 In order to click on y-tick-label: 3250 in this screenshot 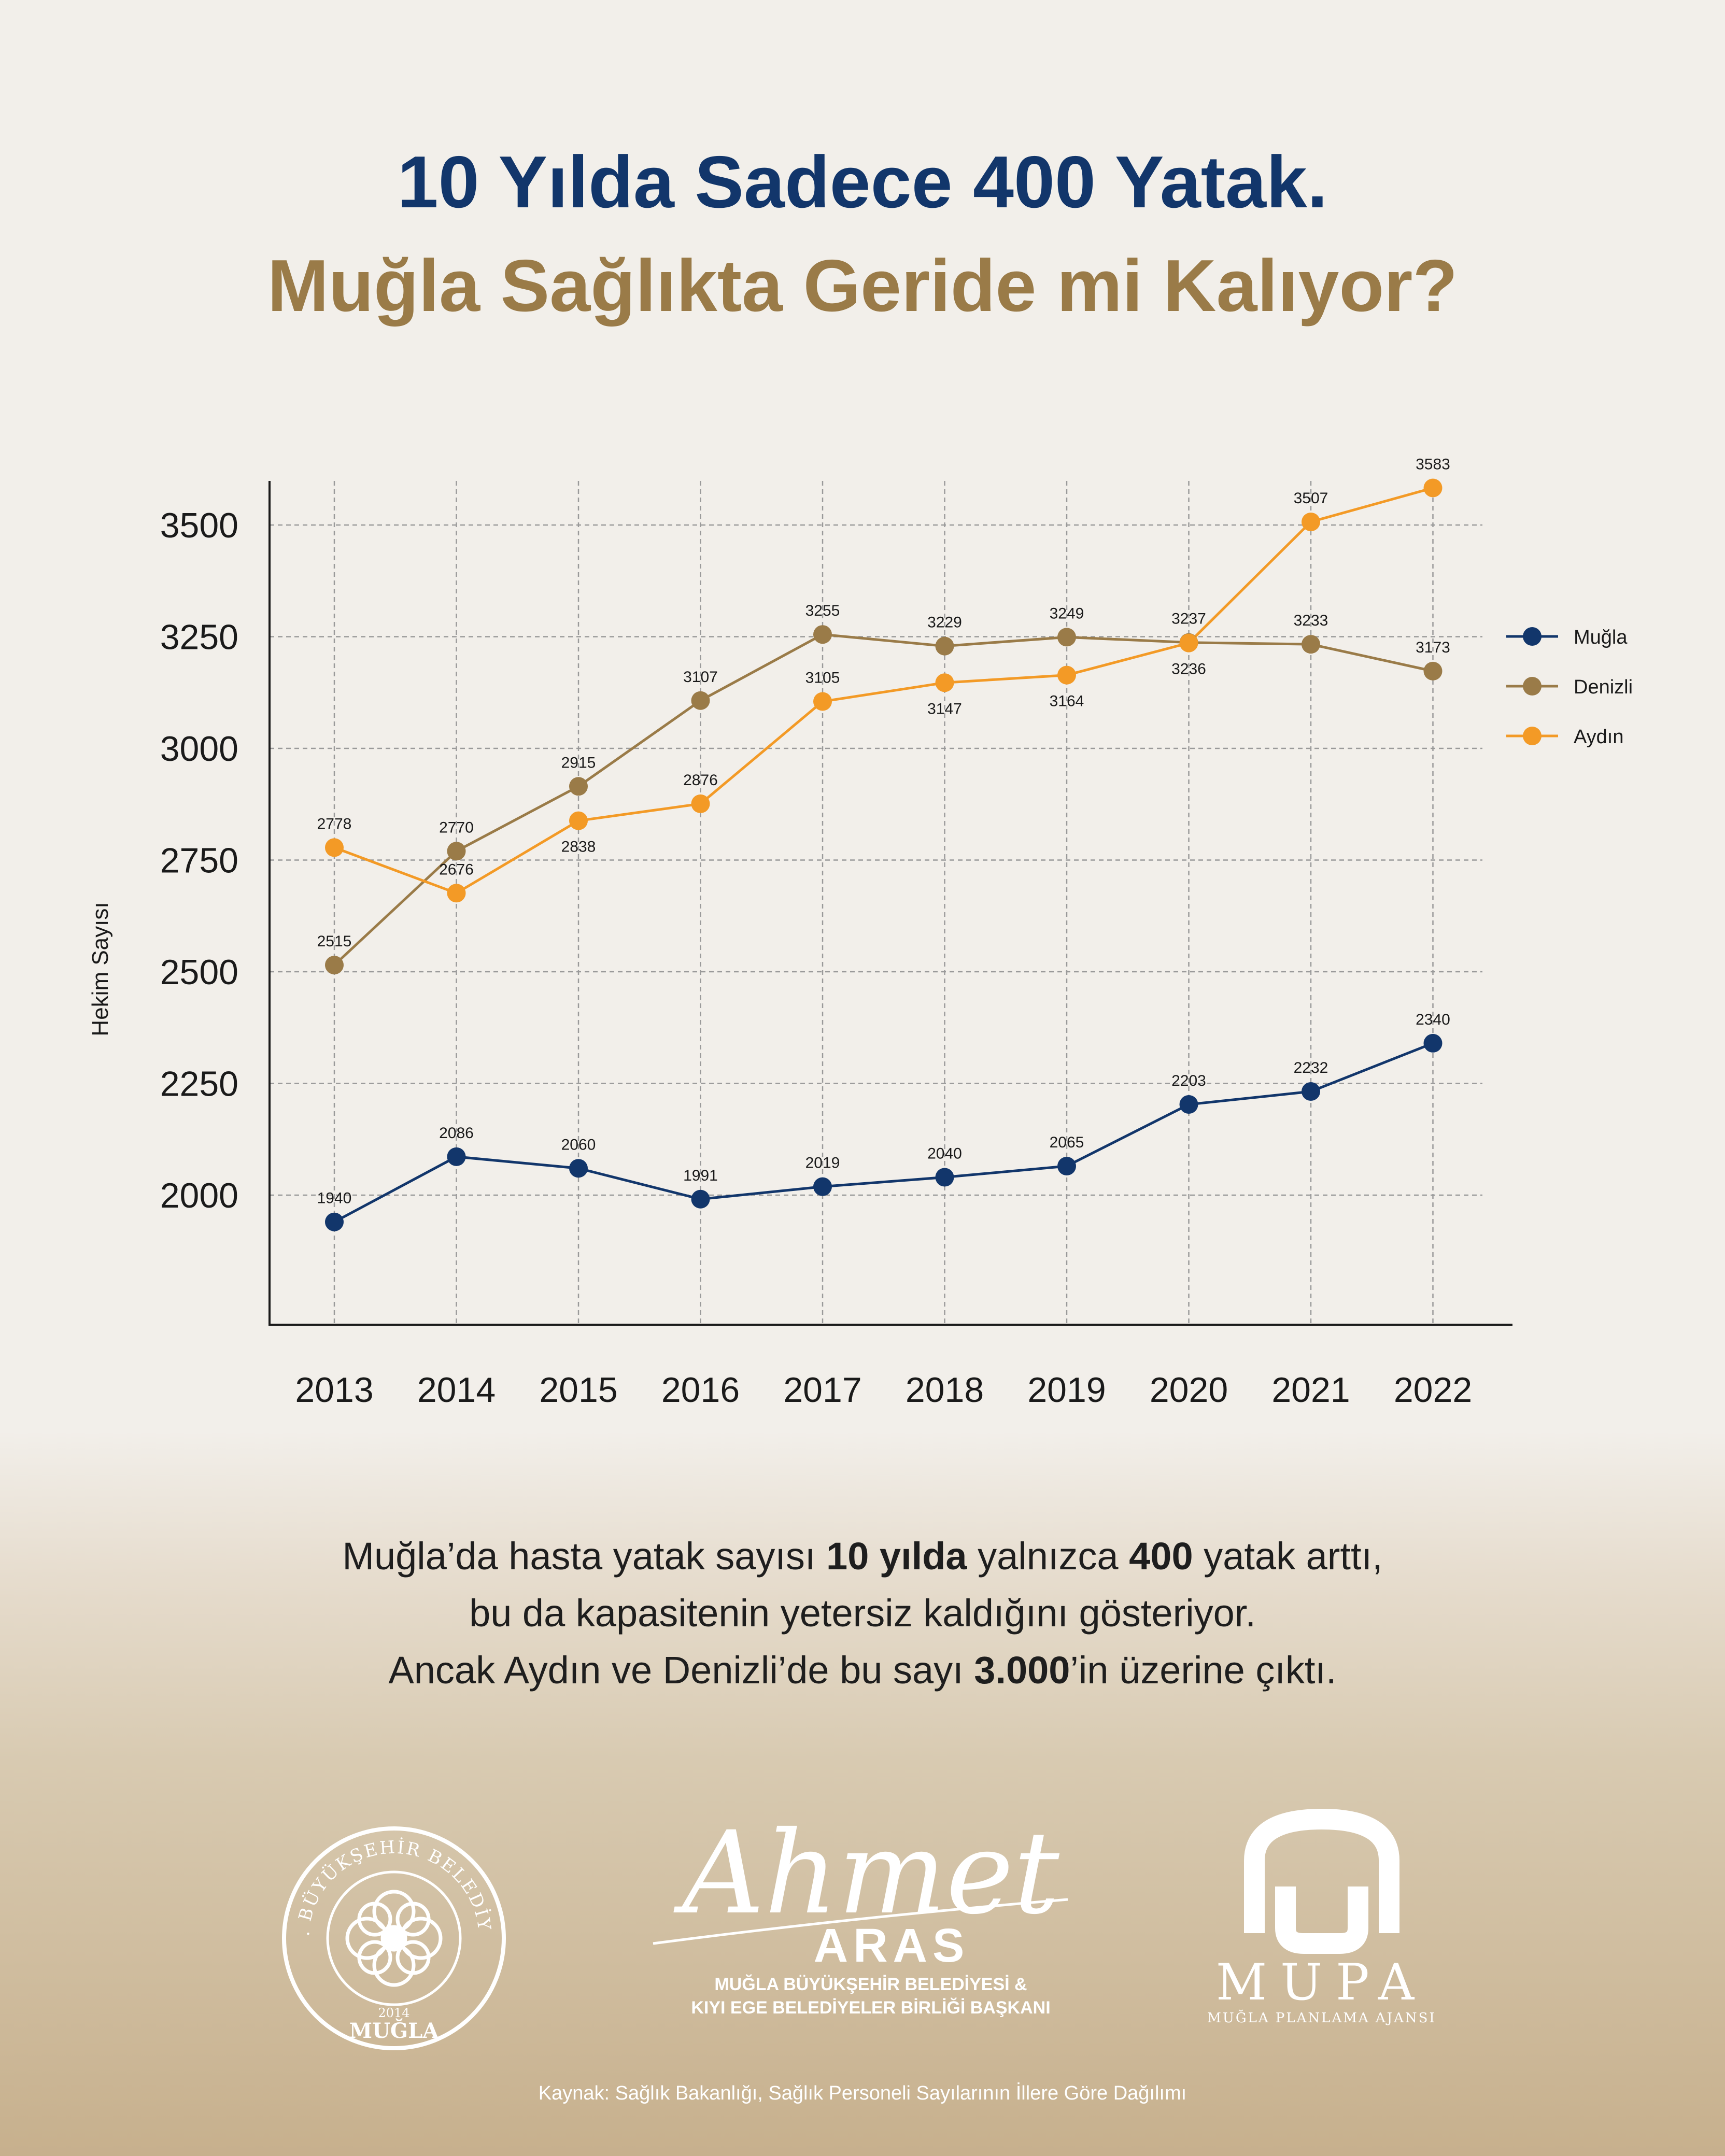, I will do `click(199, 638)`.